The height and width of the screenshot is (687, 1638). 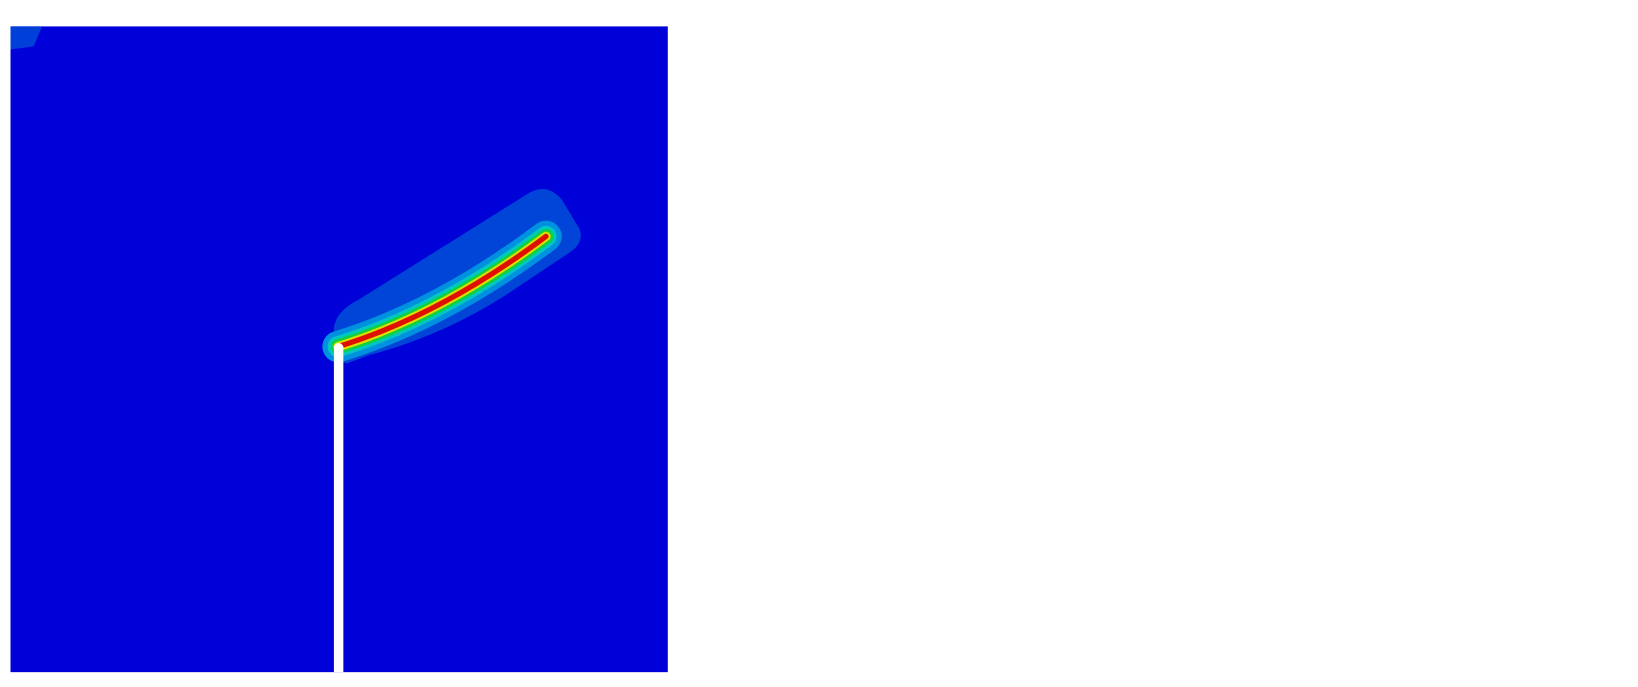 What do you see at coordinates (26, 38) in the screenshot?
I see `corner-contour` at bounding box center [26, 38].